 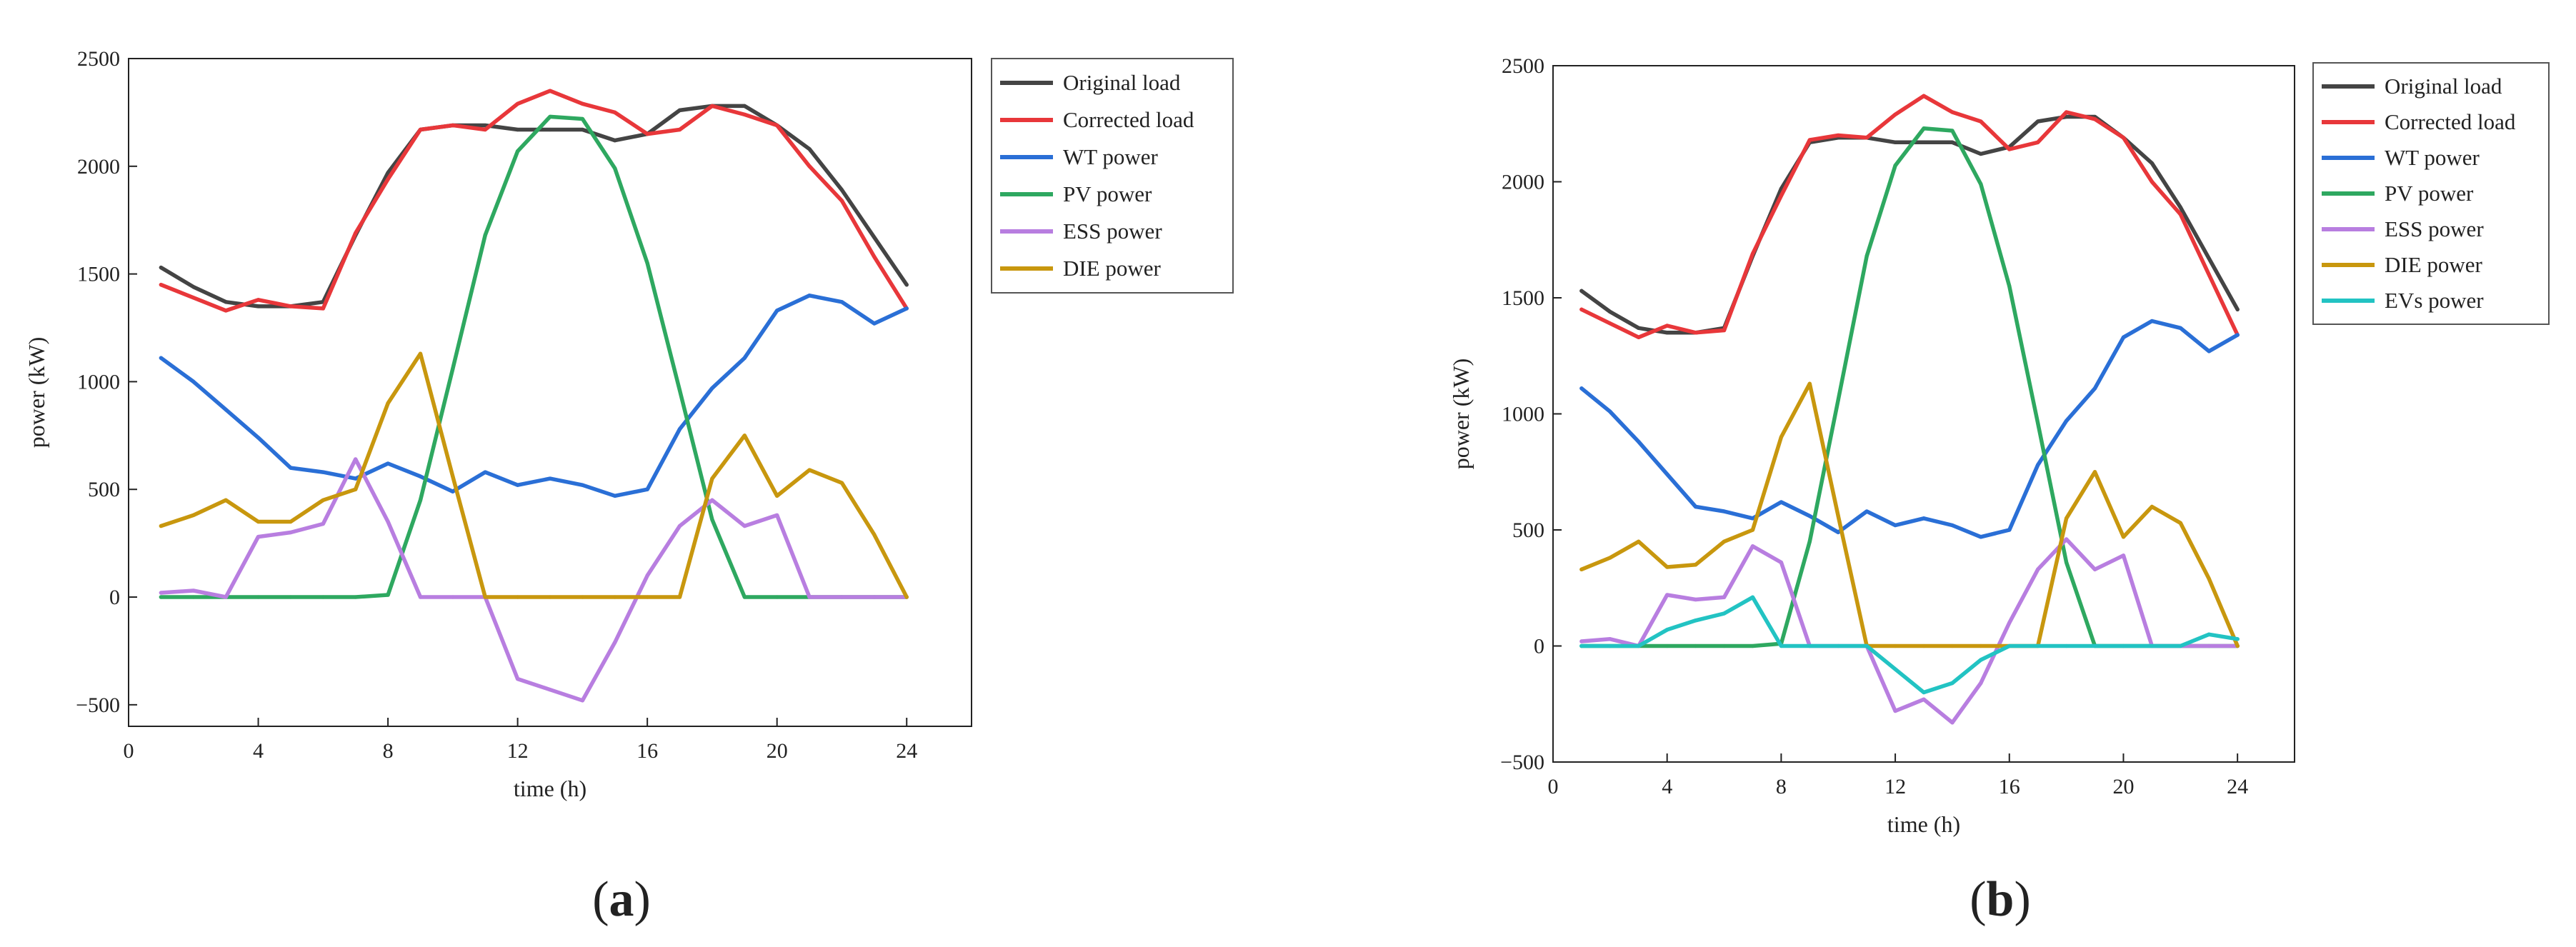 What do you see at coordinates (2010, 786) in the screenshot?
I see `x-tick-label: 16` at bounding box center [2010, 786].